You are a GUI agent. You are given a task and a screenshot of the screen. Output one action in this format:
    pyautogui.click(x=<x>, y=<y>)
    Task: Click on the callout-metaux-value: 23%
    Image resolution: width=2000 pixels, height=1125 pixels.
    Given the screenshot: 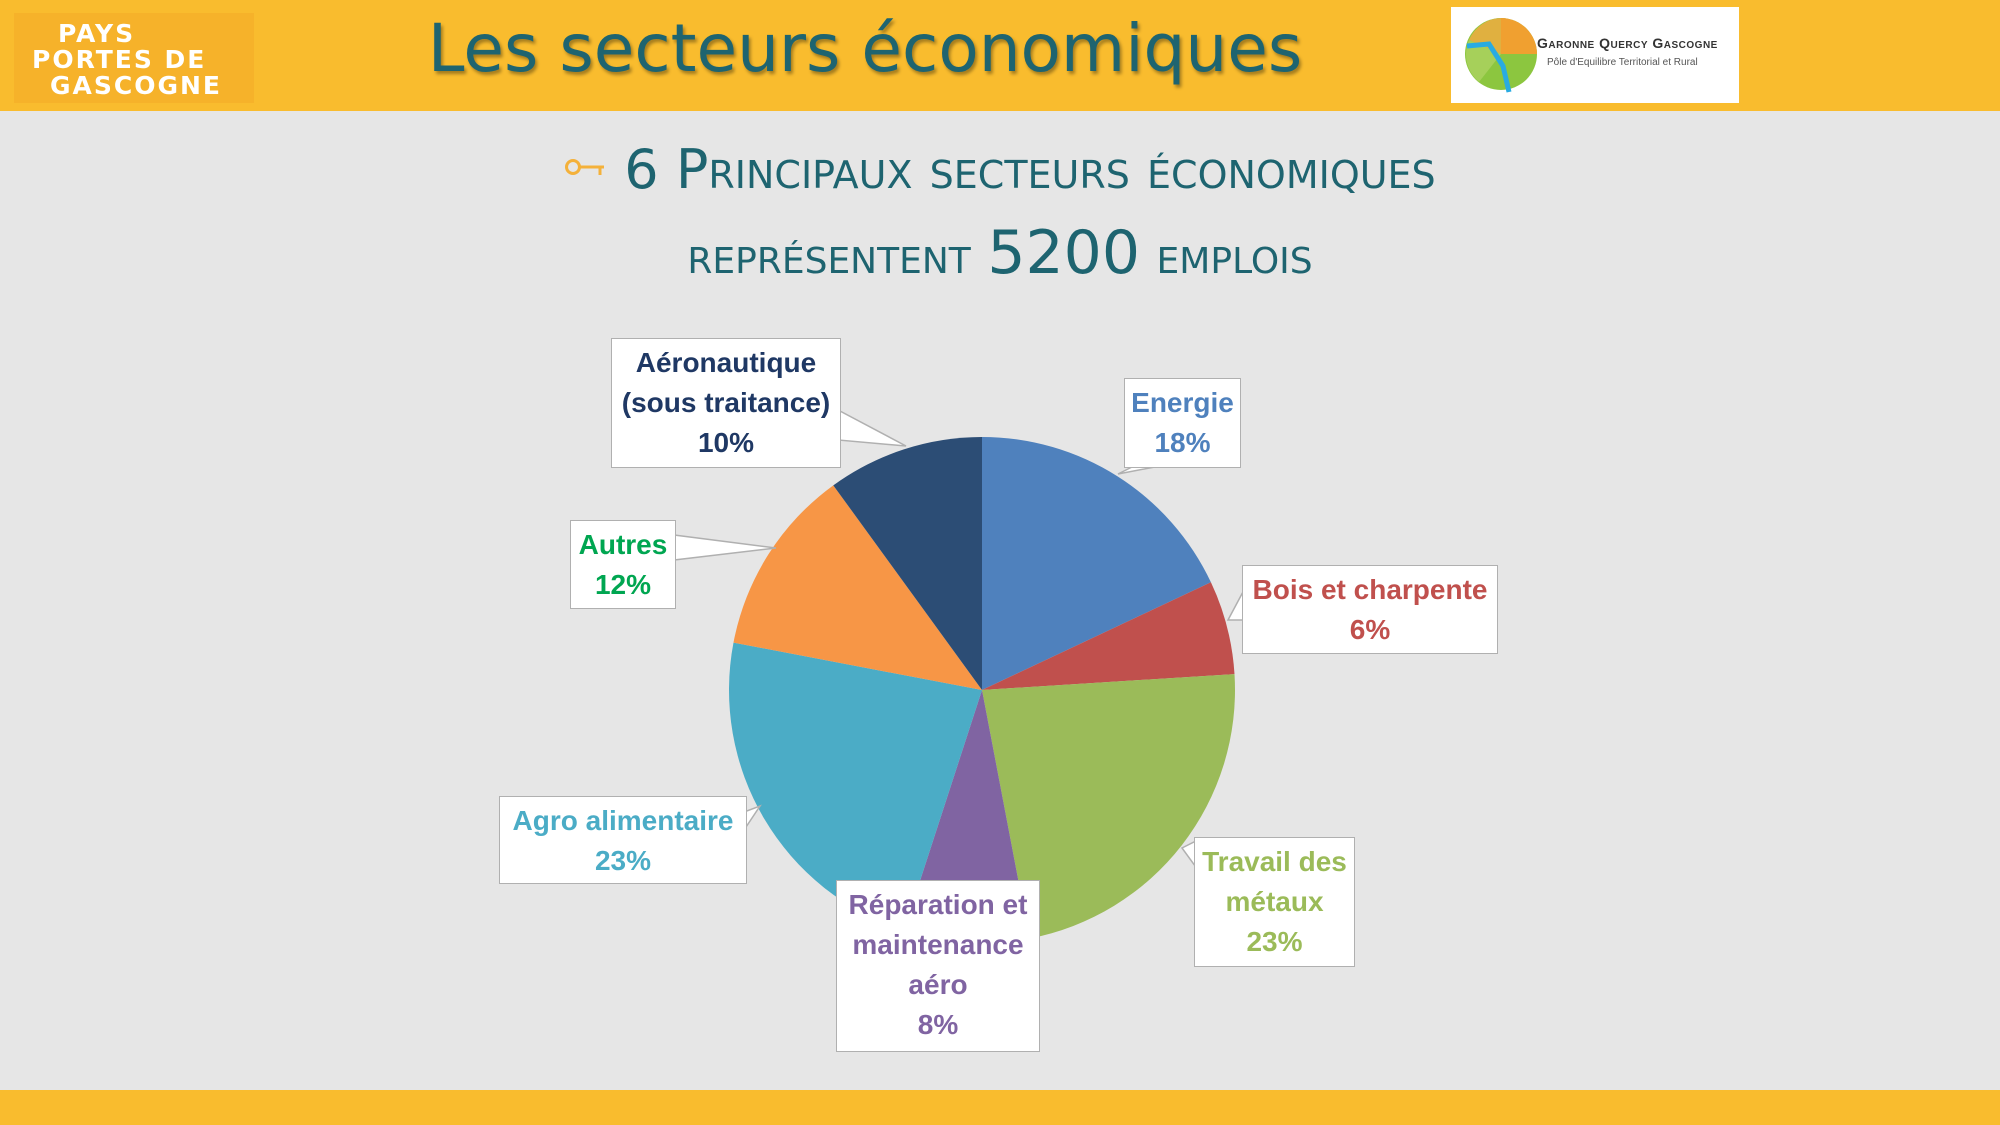 What is the action you would take?
    pyautogui.click(x=1274, y=941)
    